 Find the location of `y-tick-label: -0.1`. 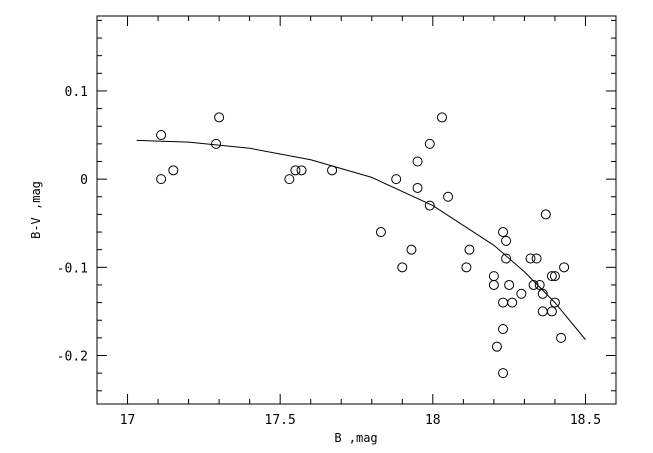

y-tick-label: -0.1 is located at coordinates (72, 268).